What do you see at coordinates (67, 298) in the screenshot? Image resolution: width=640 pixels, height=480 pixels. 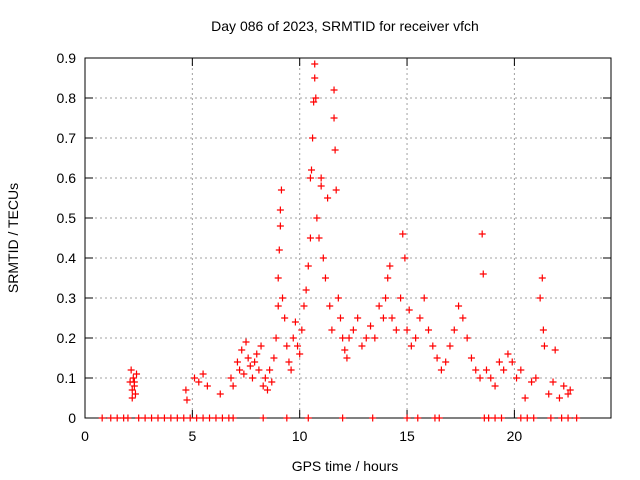 I see `y-tick-label: 0.3` at bounding box center [67, 298].